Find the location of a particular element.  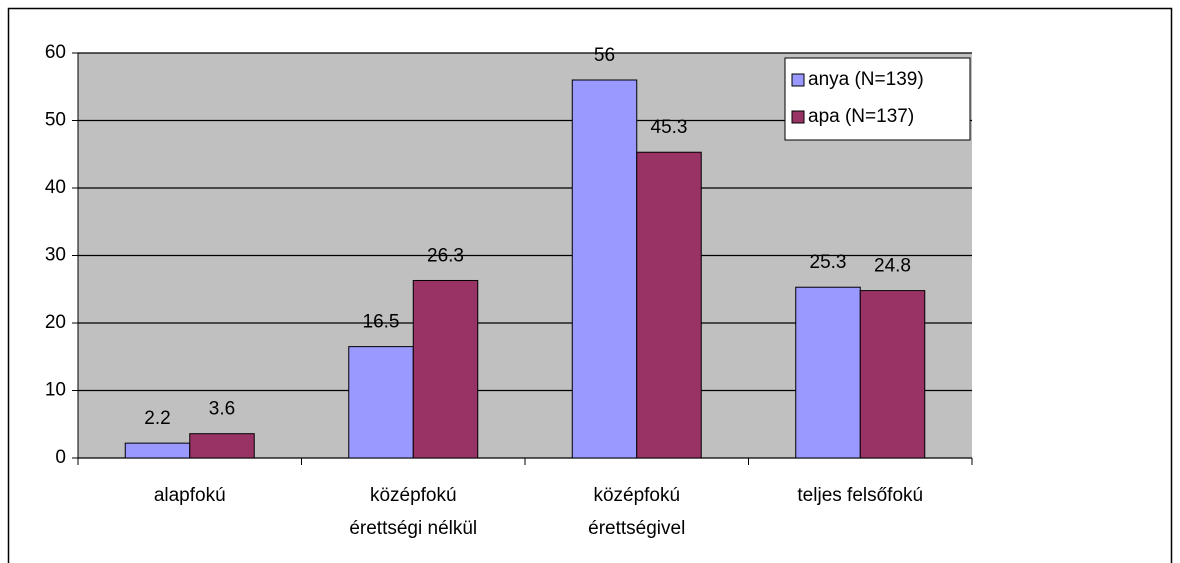

x-tick-label-line: alapfokú is located at coordinates (190, 495).